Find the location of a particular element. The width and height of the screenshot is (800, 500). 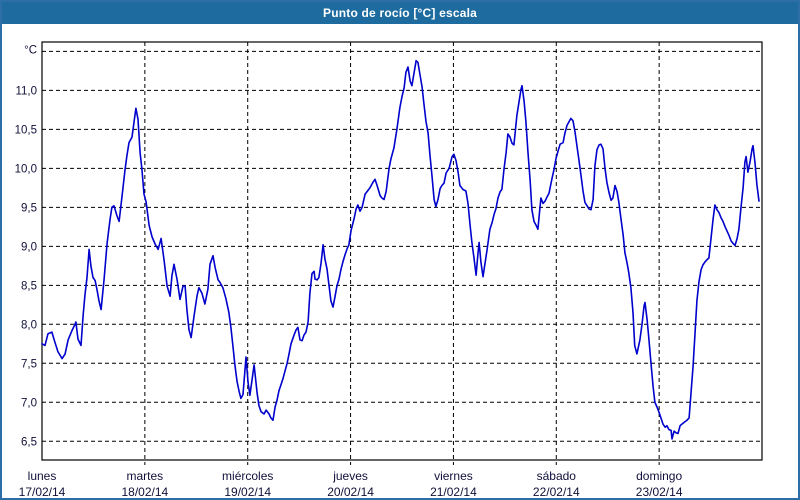

x-date-label: 19/02/14 is located at coordinates (247, 491).